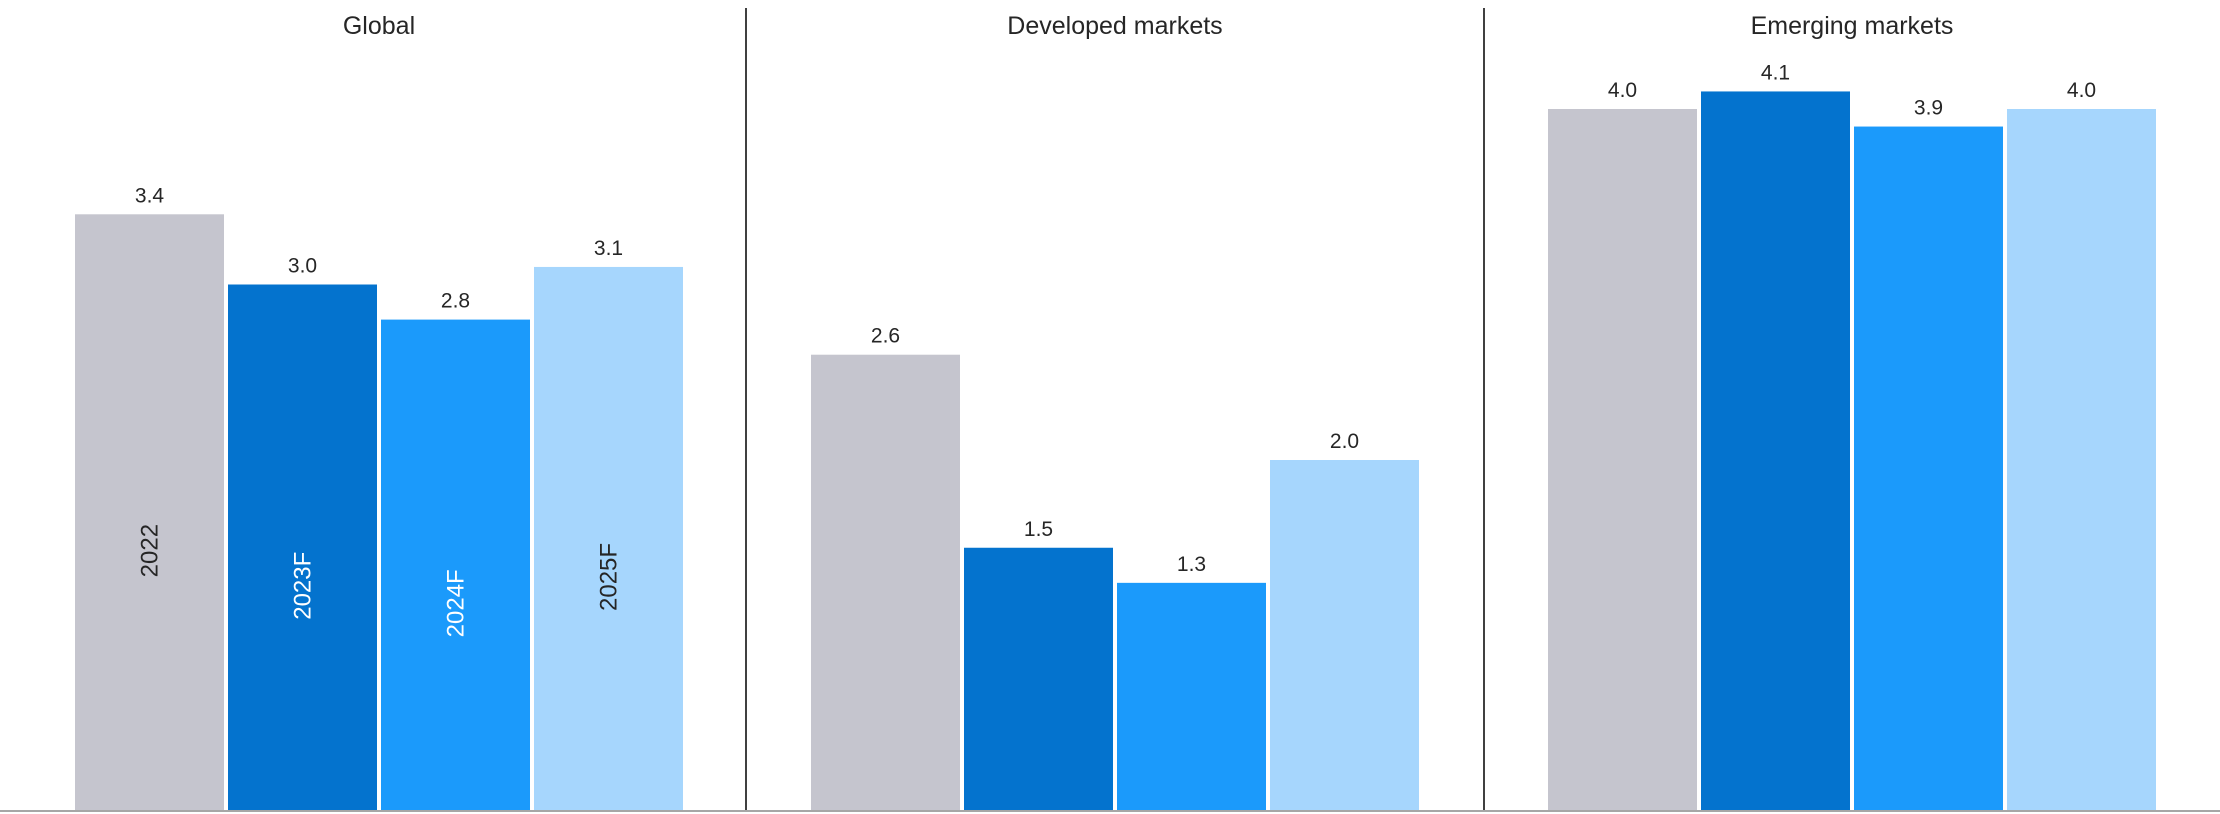 The width and height of the screenshot is (2220, 814). What do you see at coordinates (150, 550) in the screenshot?
I see `series-label-2022: 2022` at bounding box center [150, 550].